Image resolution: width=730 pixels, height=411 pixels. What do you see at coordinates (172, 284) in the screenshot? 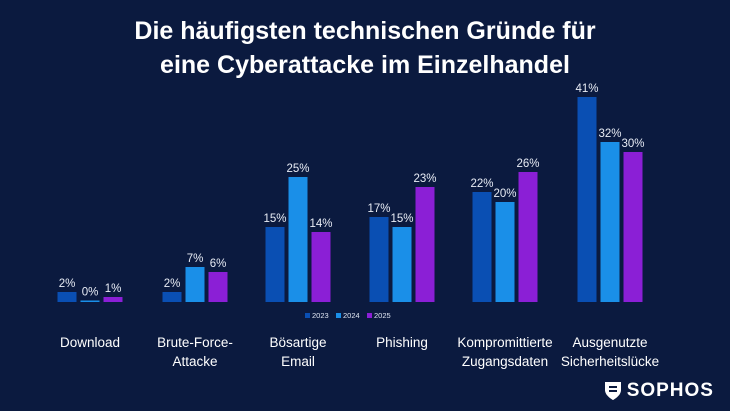
I see `data-label-2023-1: 2%` at bounding box center [172, 284].